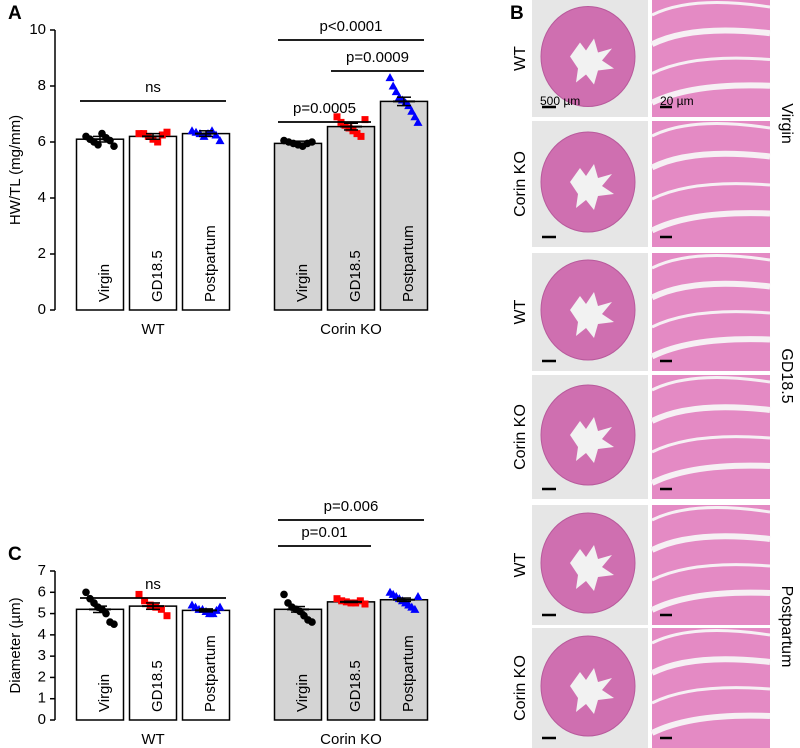  What do you see at coordinates (677, 101) in the screenshot?
I see `scale-label: 20 µm` at bounding box center [677, 101].